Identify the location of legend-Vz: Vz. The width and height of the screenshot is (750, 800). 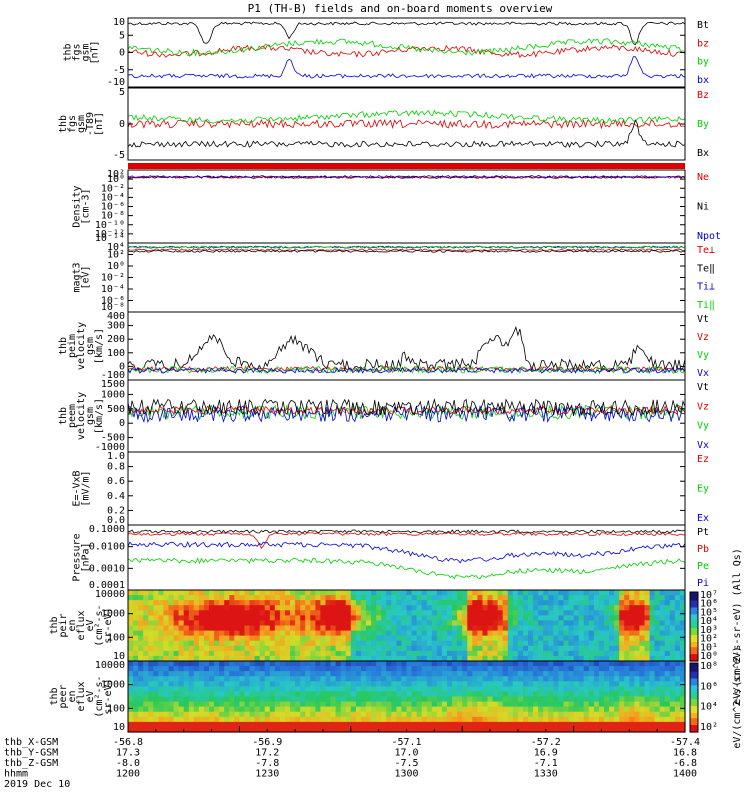
(703, 406).